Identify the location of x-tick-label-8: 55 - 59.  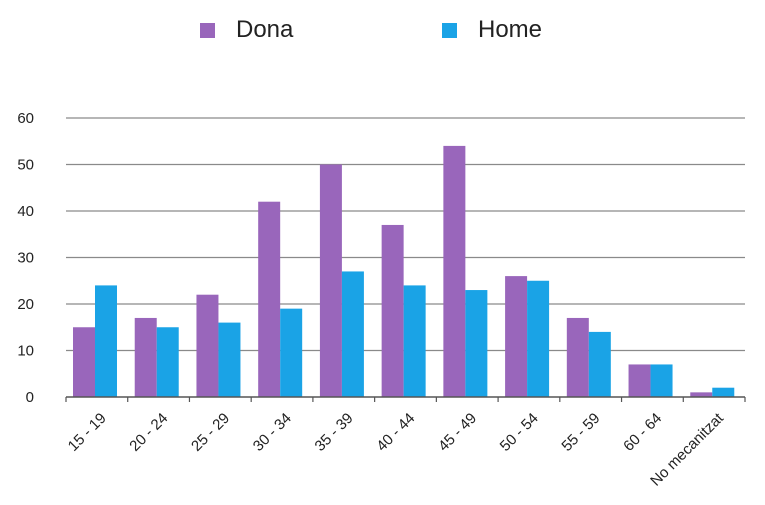
(580, 432).